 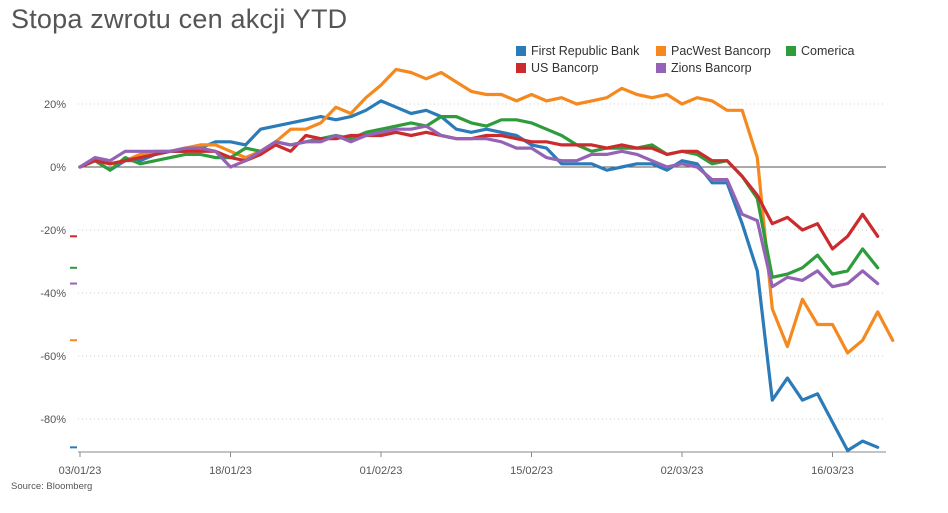 I want to click on legend-item-pacwest-bancorp: PacWest Bancorp, so click(x=713, y=51).